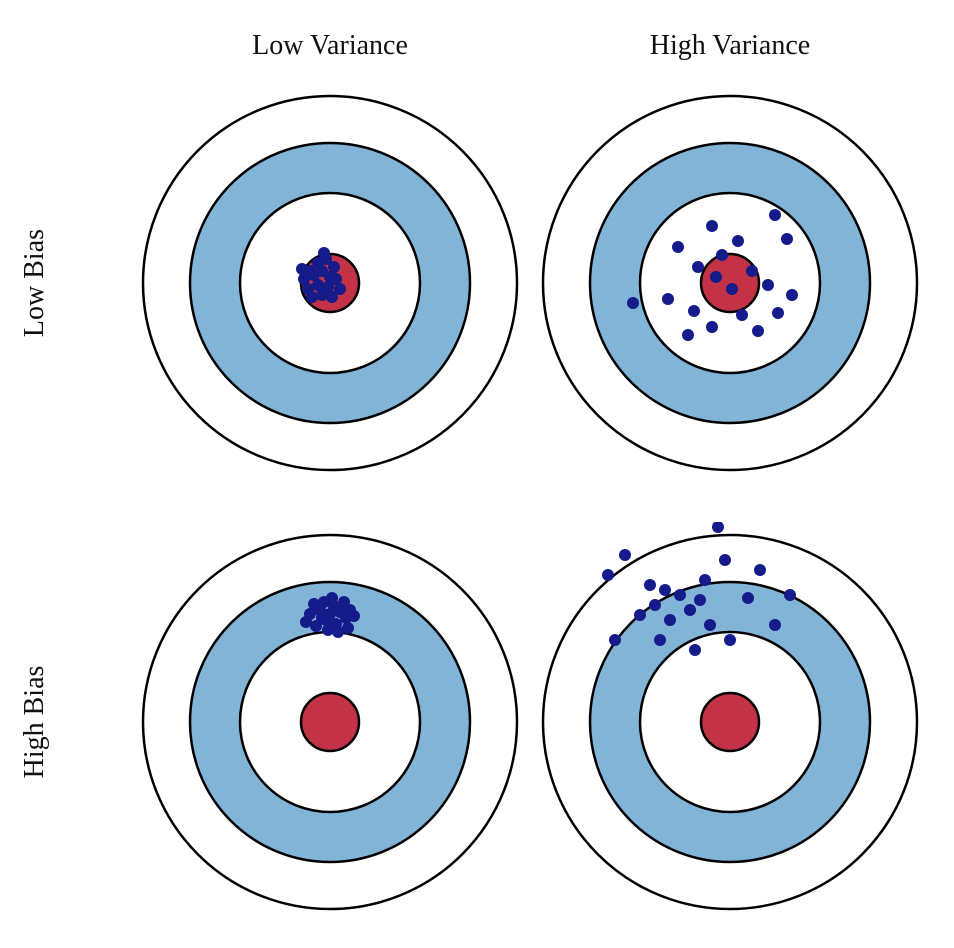 The height and width of the screenshot is (948, 954). What do you see at coordinates (34, 722) in the screenshot?
I see `row-label-high-bias: High Bias` at bounding box center [34, 722].